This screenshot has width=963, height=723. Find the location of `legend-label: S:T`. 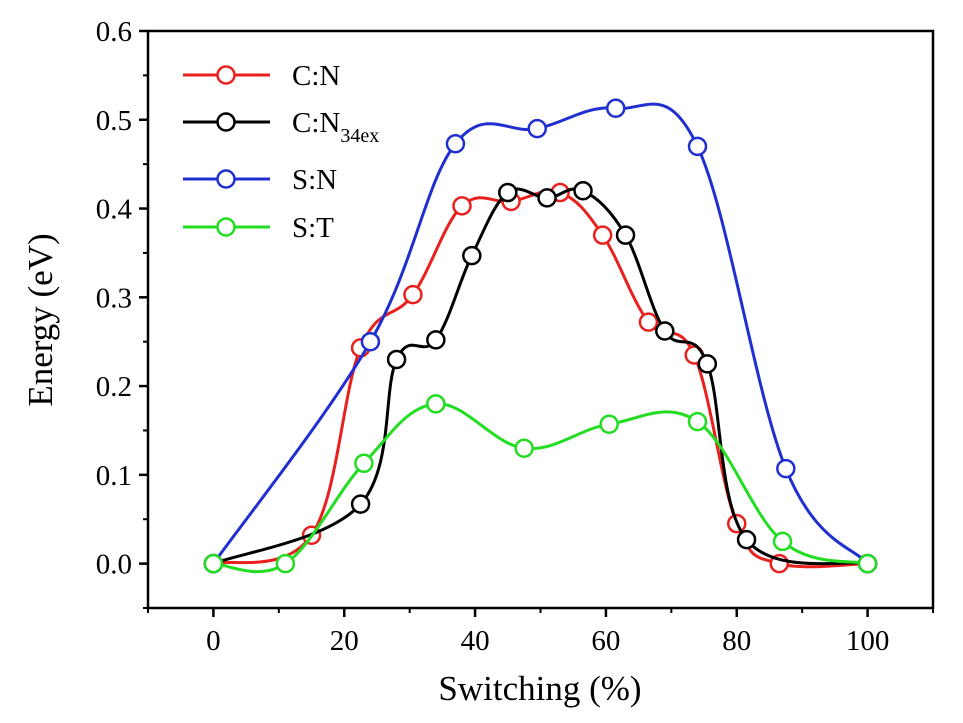

legend-label: S:T is located at coordinates (313, 228).